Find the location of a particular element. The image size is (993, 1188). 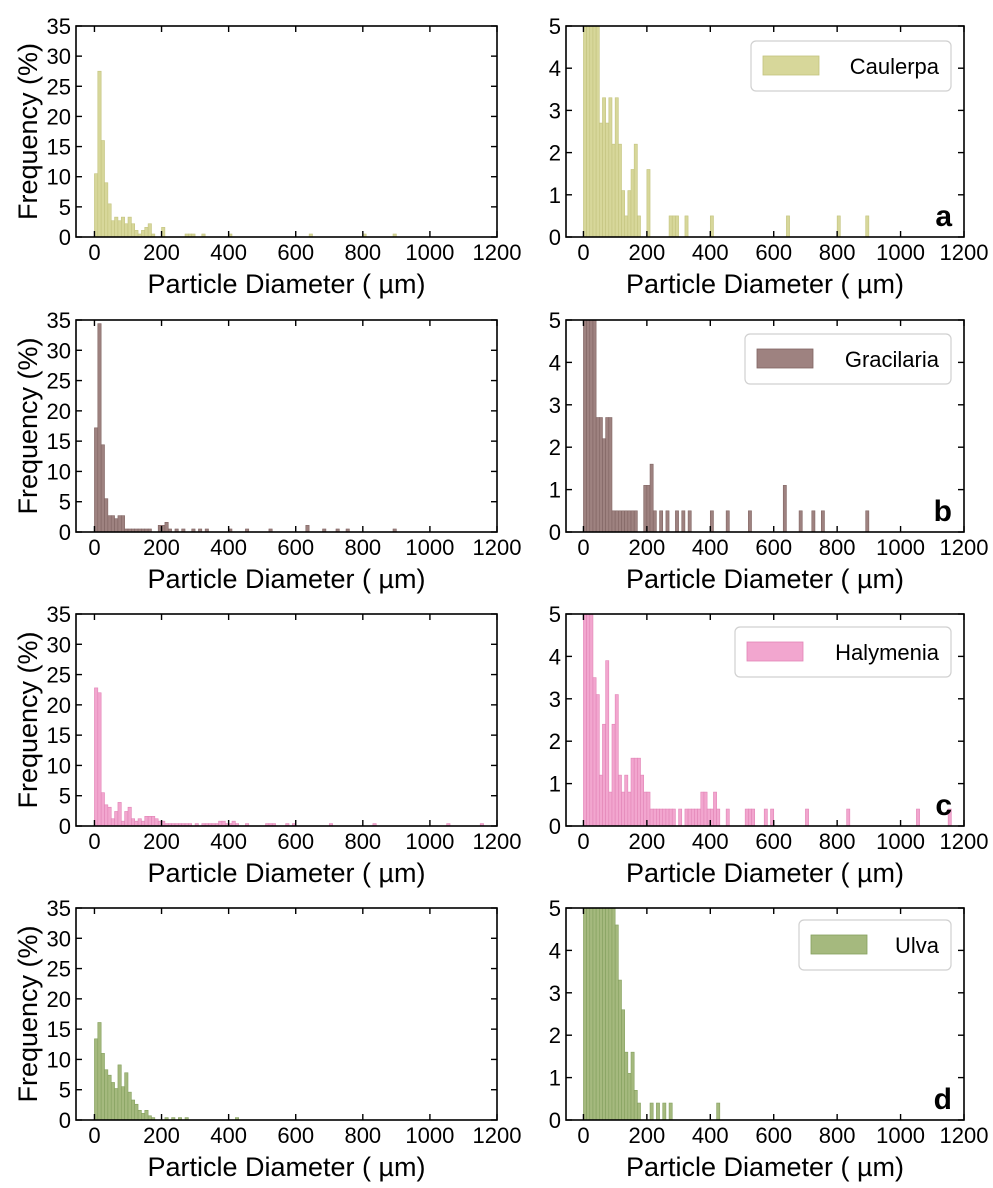

y-tick-label: 20 is located at coordinates (59, 999).